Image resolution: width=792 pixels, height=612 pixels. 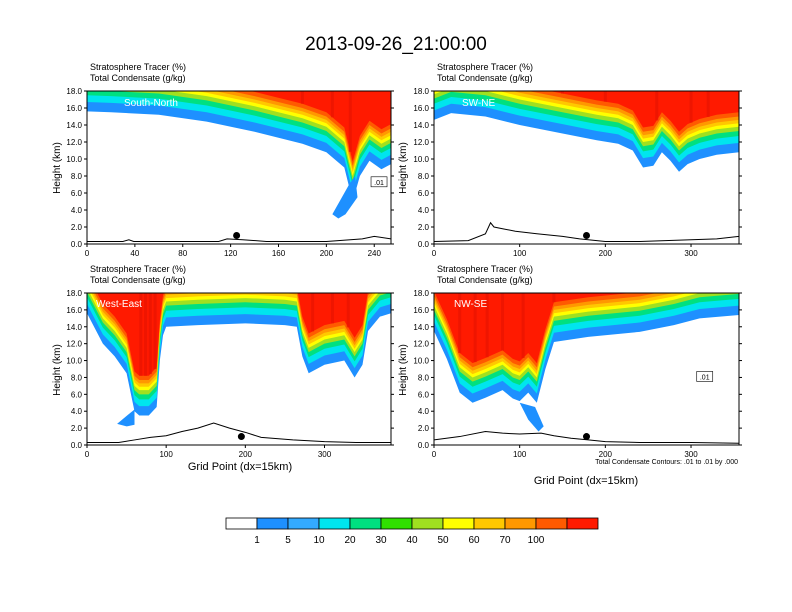 I want to click on colorbar-tick-label: 70, so click(x=505, y=540).